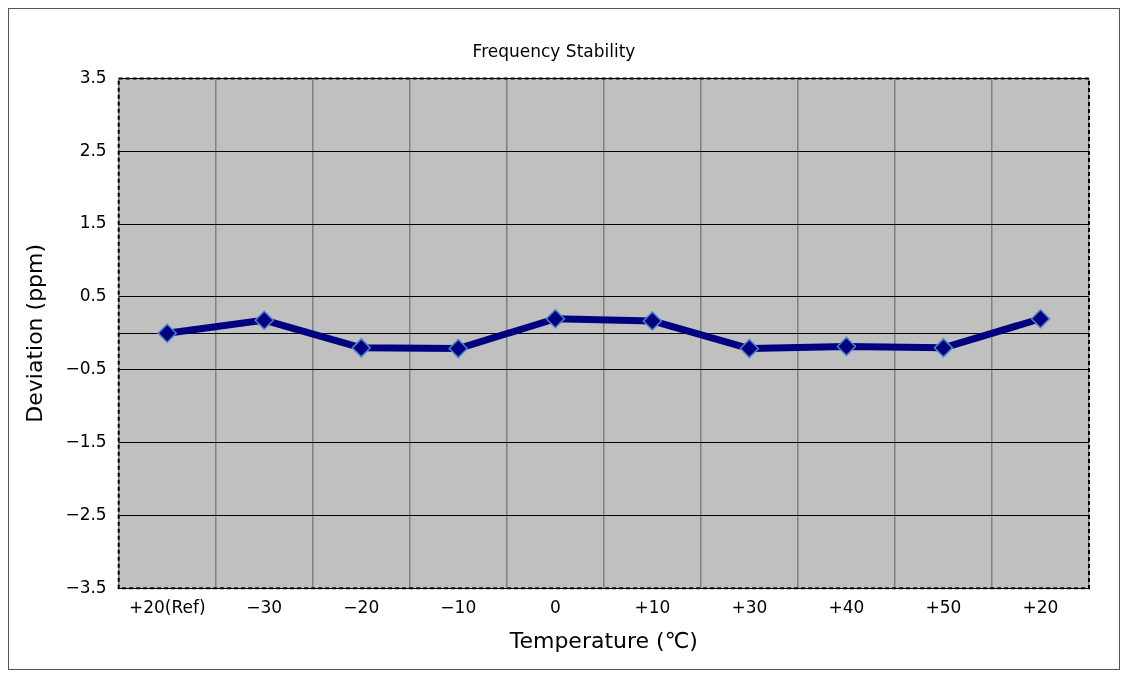 The width and height of the screenshot is (1128, 678). I want to click on y-tick-label: 0.5, so click(93, 295).